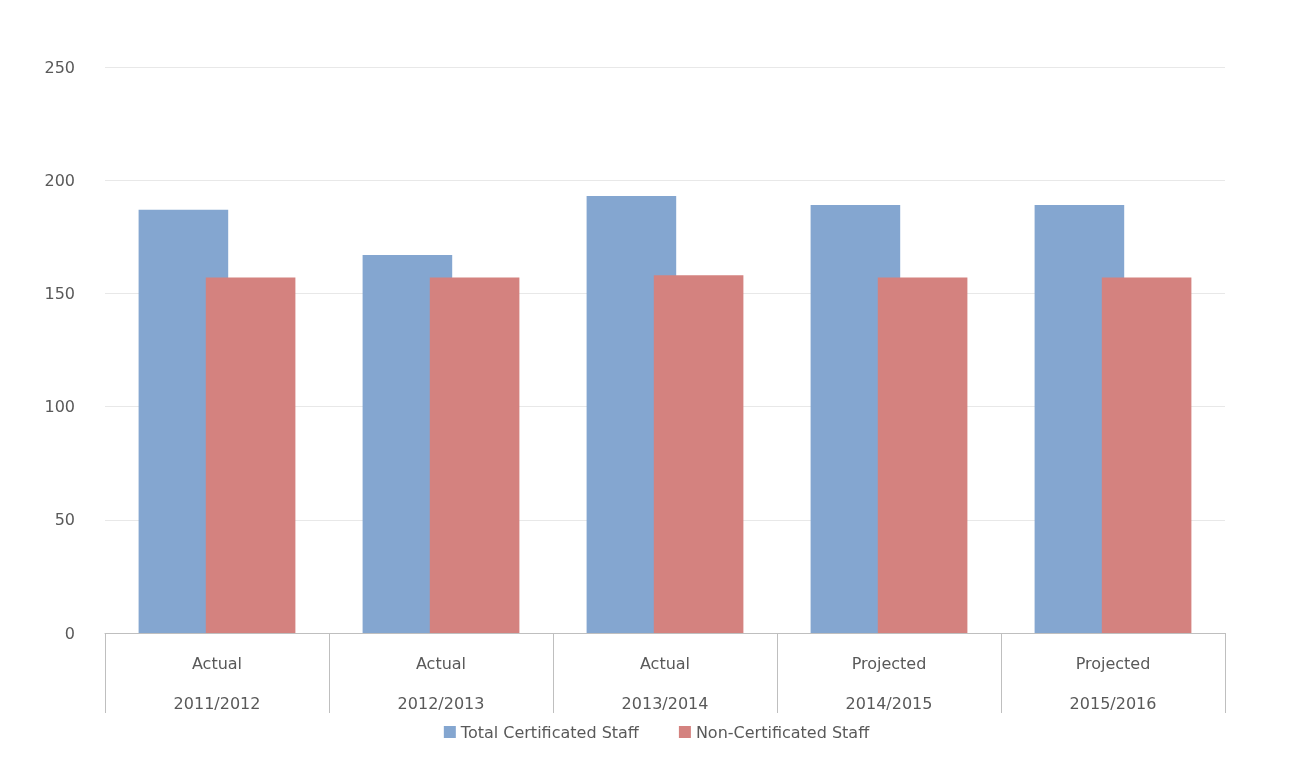 Image resolution: width=1313 pixels, height=763 pixels. What do you see at coordinates (889, 683) in the screenshot?
I see `category-label: Projected 2014/2015` at bounding box center [889, 683].